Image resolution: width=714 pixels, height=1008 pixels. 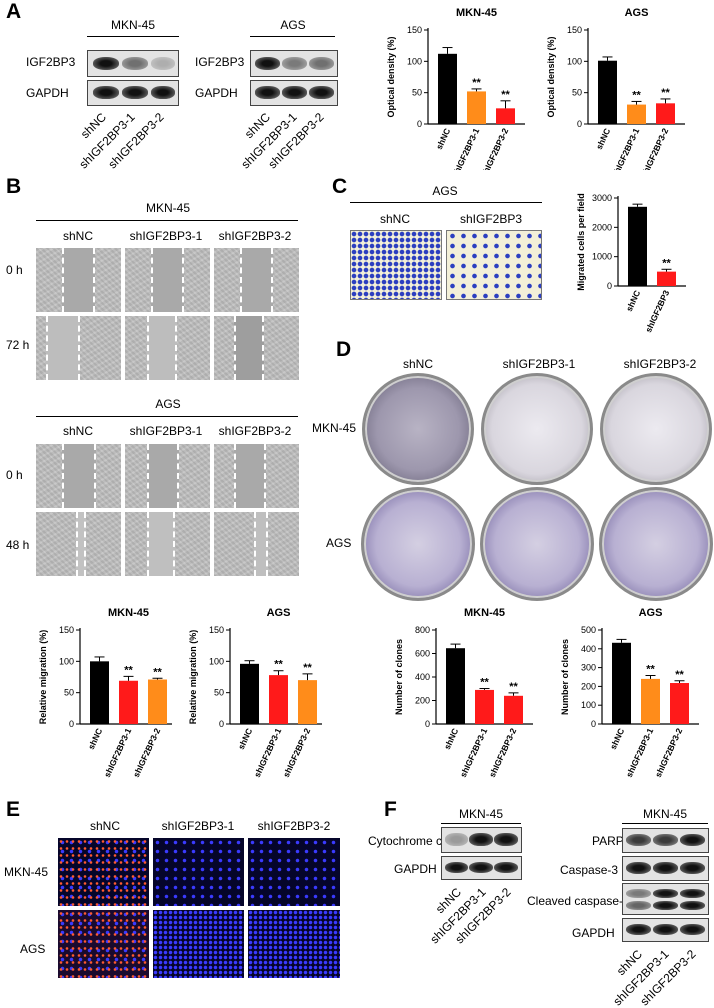 I want to click on column-label: shIGF2BP3, so click(x=491, y=219).